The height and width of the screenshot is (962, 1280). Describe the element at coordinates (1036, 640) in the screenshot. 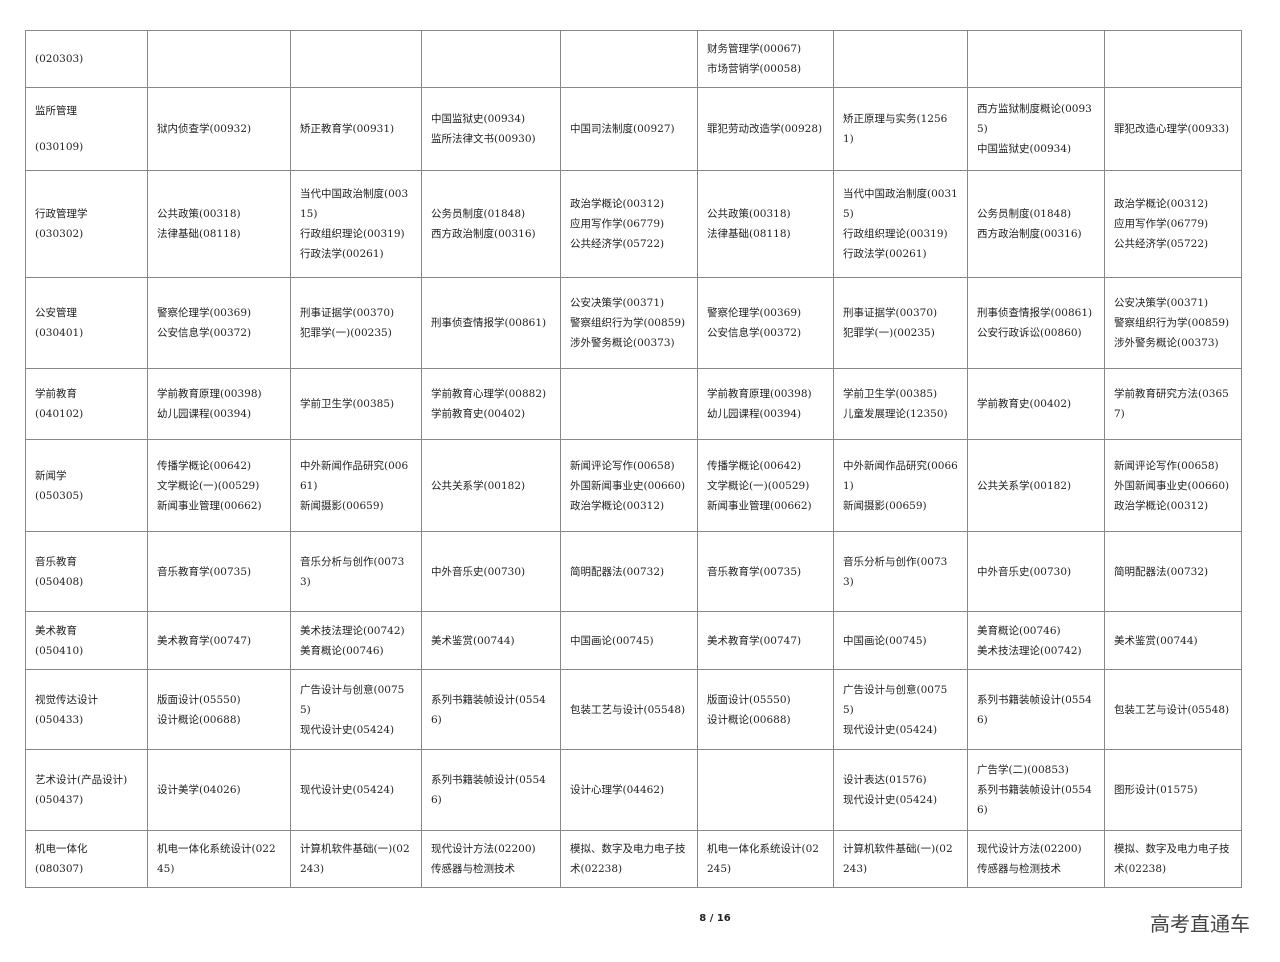

I see `course-cell: 美育概论(00746) 美术技法理论(00742)` at that location.